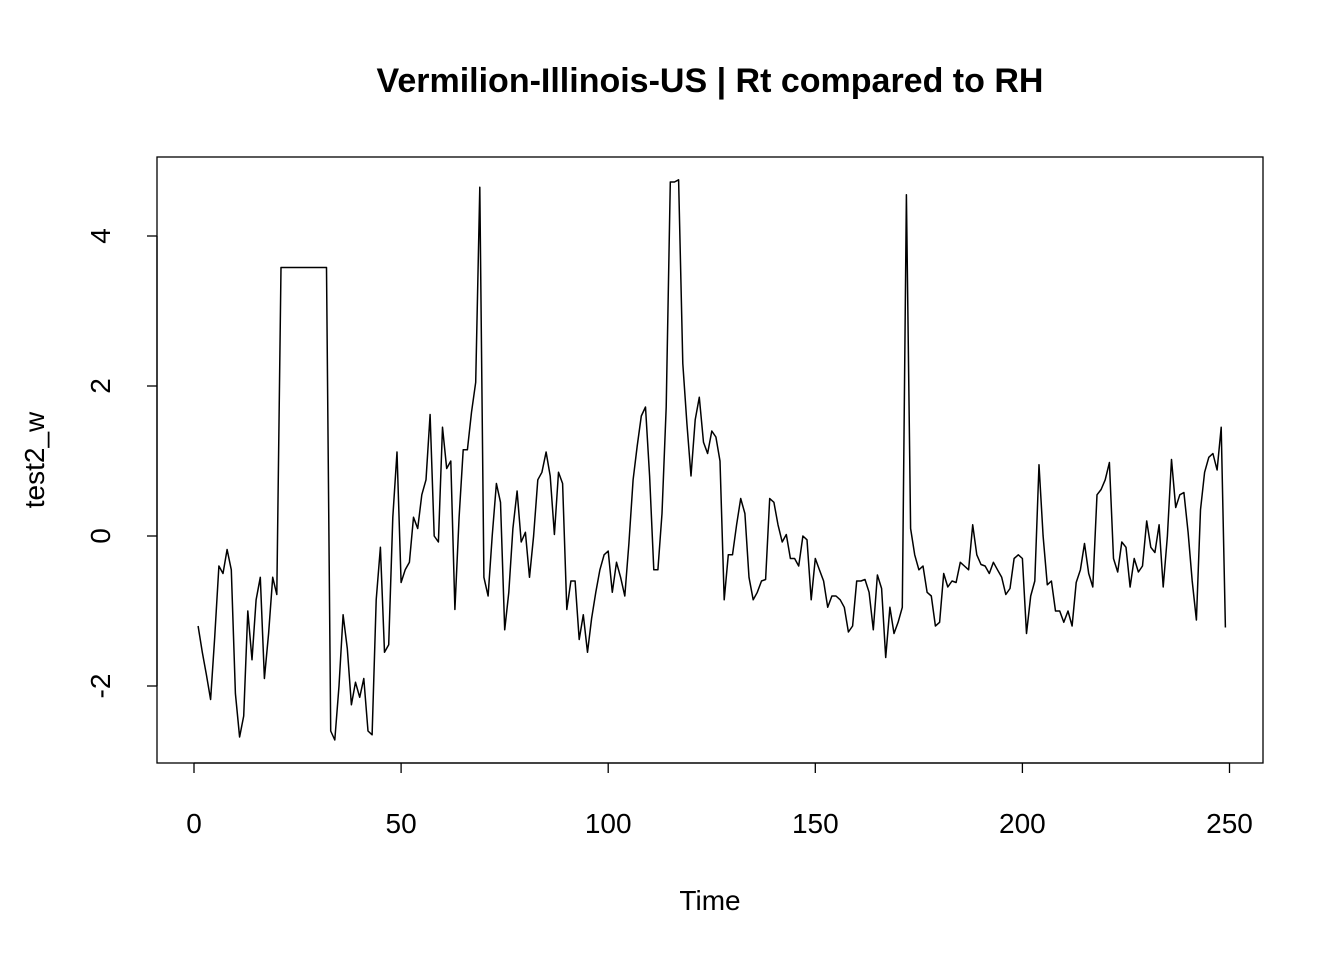 The width and height of the screenshot is (1344, 960). What do you see at coordinates (100, 386) in the screenshot?
I see `y-tick-label: 2` at bounding box center [100, 386].